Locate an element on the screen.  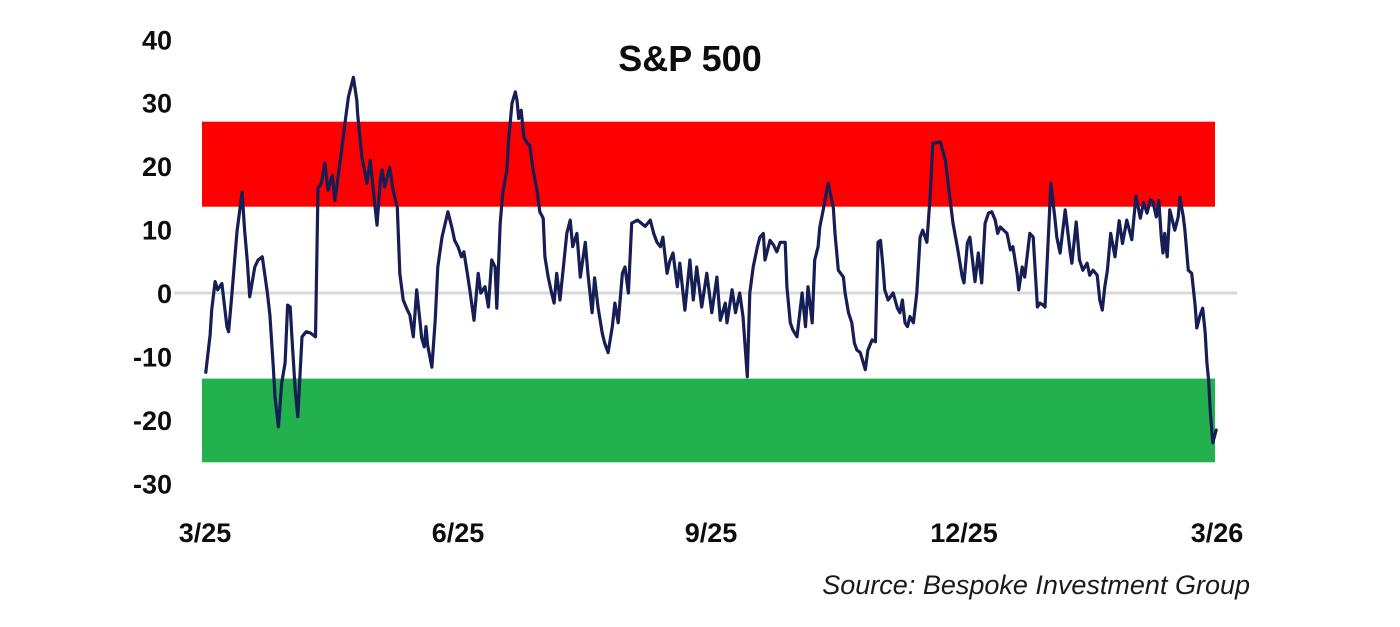
y-tick-label: 20 is located at coordinates (157, 167).